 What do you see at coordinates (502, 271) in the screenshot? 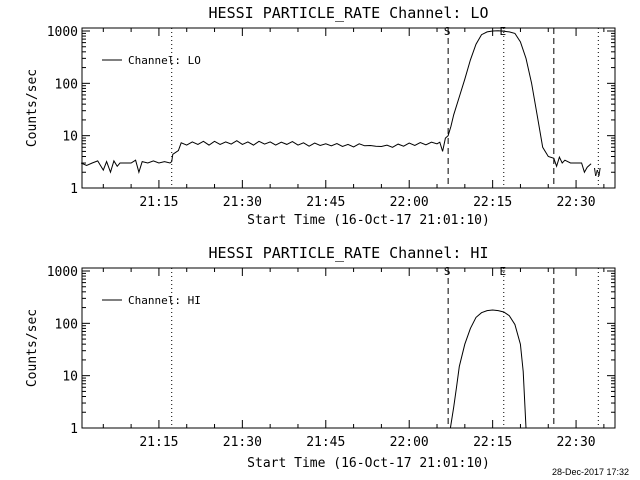
I see `marker-label-e: E` at bounding box center [502, 271].